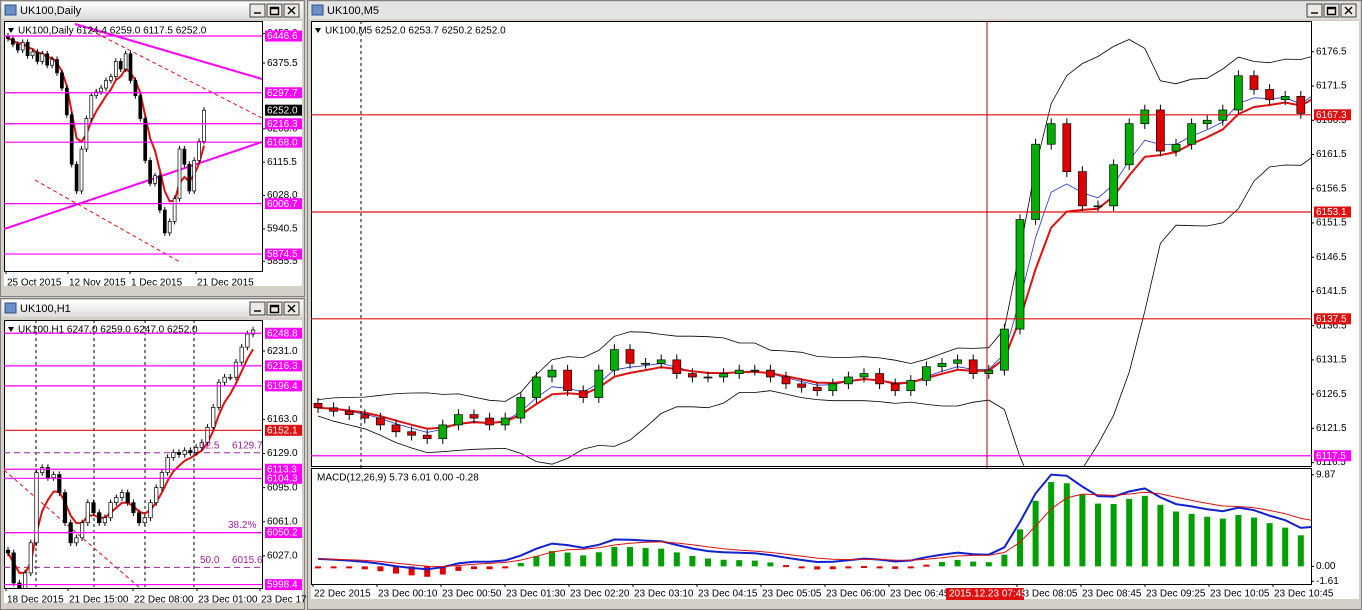 This screenshot has width=1362, height=610. What do you see at coordinates (1048, 594) in the screenshot?
I see `x-tick-label: 23 Dec 08:05` at bounding box center [1048, 594].